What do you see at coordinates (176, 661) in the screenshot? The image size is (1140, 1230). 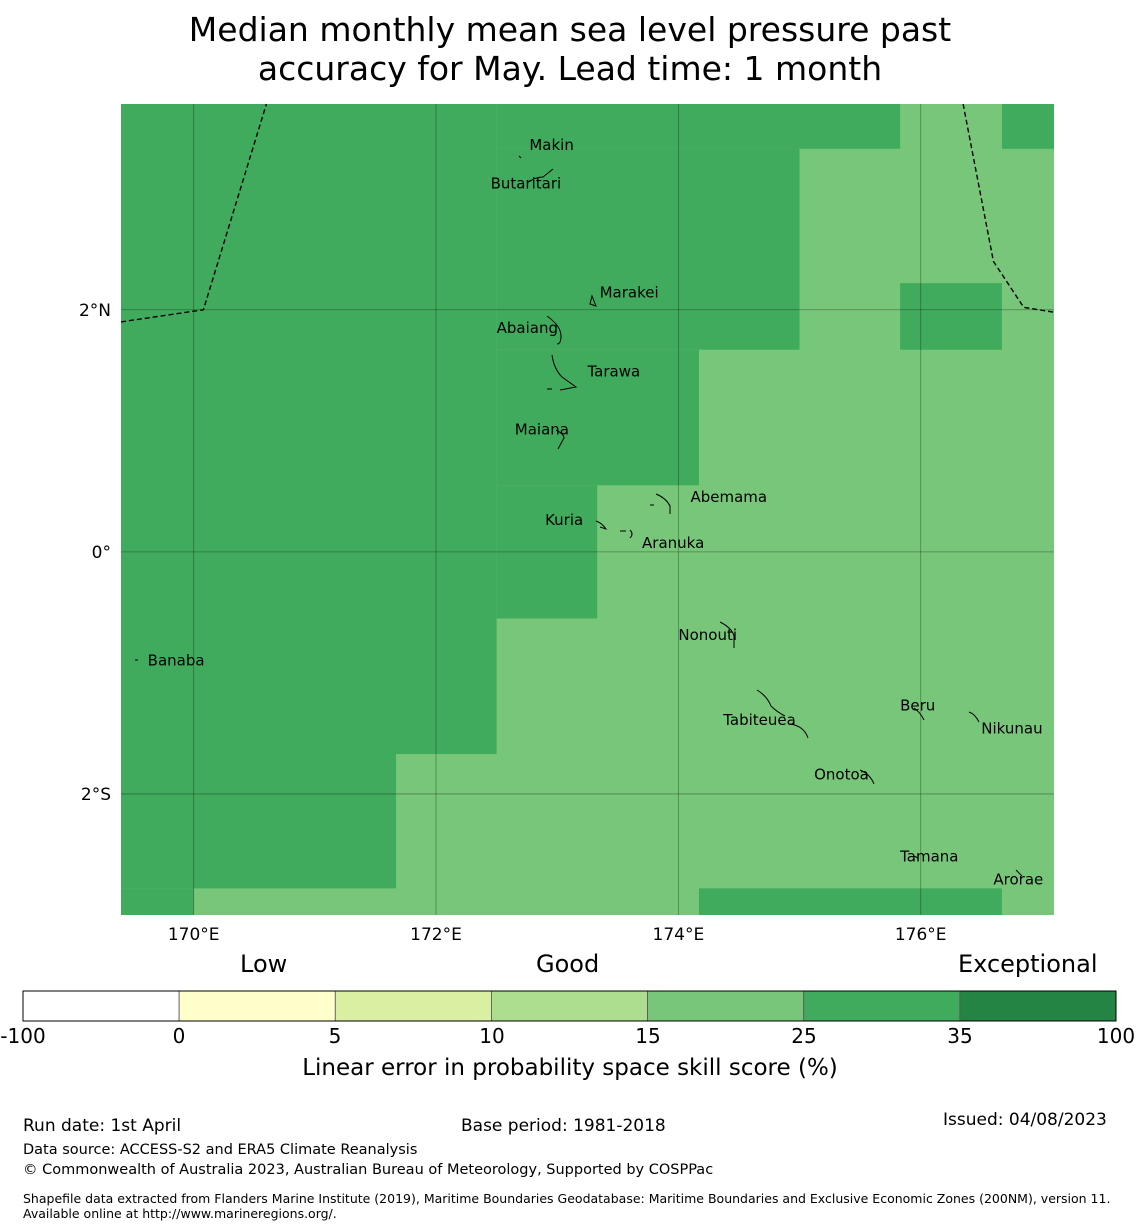 I see `place-label: Banaba` at bounding box center [176, 661].